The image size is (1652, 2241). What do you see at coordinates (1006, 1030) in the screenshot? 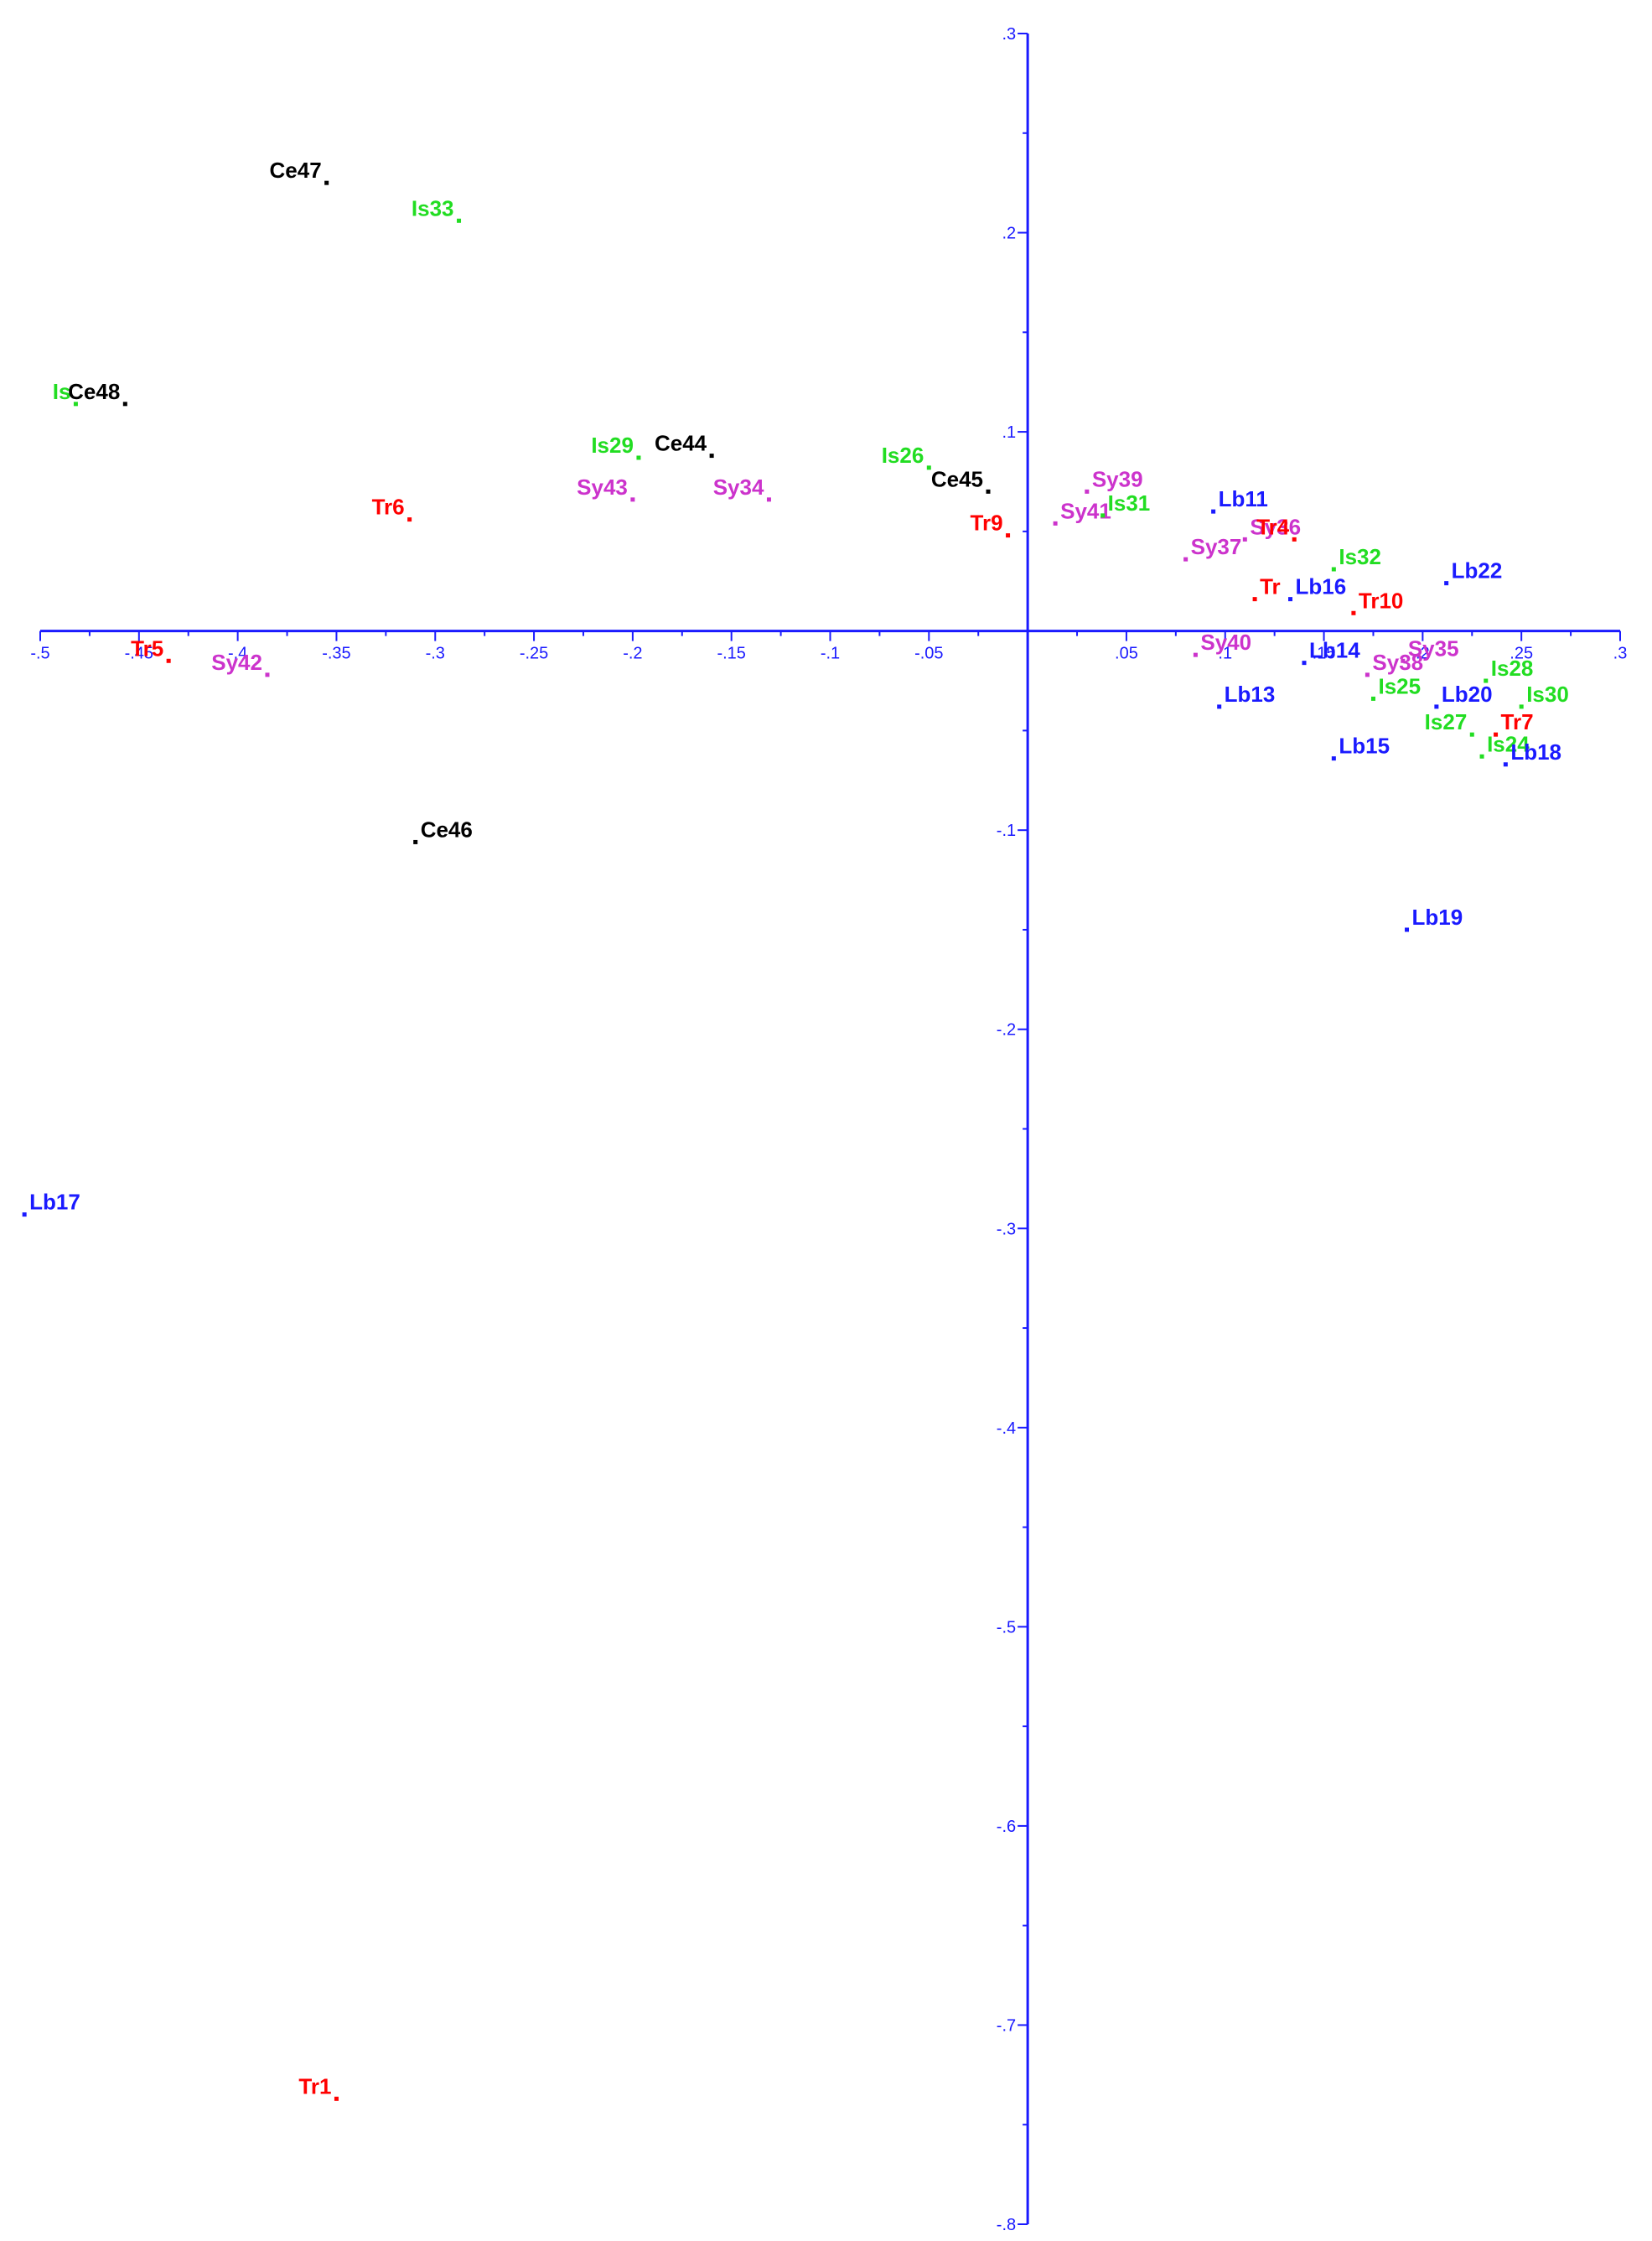
I see `y-tick-label: -.2` at bounding box center [1006, 1030].